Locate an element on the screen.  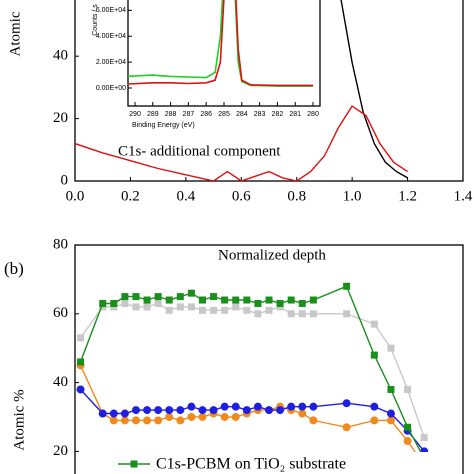
x-tick-label: 0.2 is located at coordinates (130, 196).